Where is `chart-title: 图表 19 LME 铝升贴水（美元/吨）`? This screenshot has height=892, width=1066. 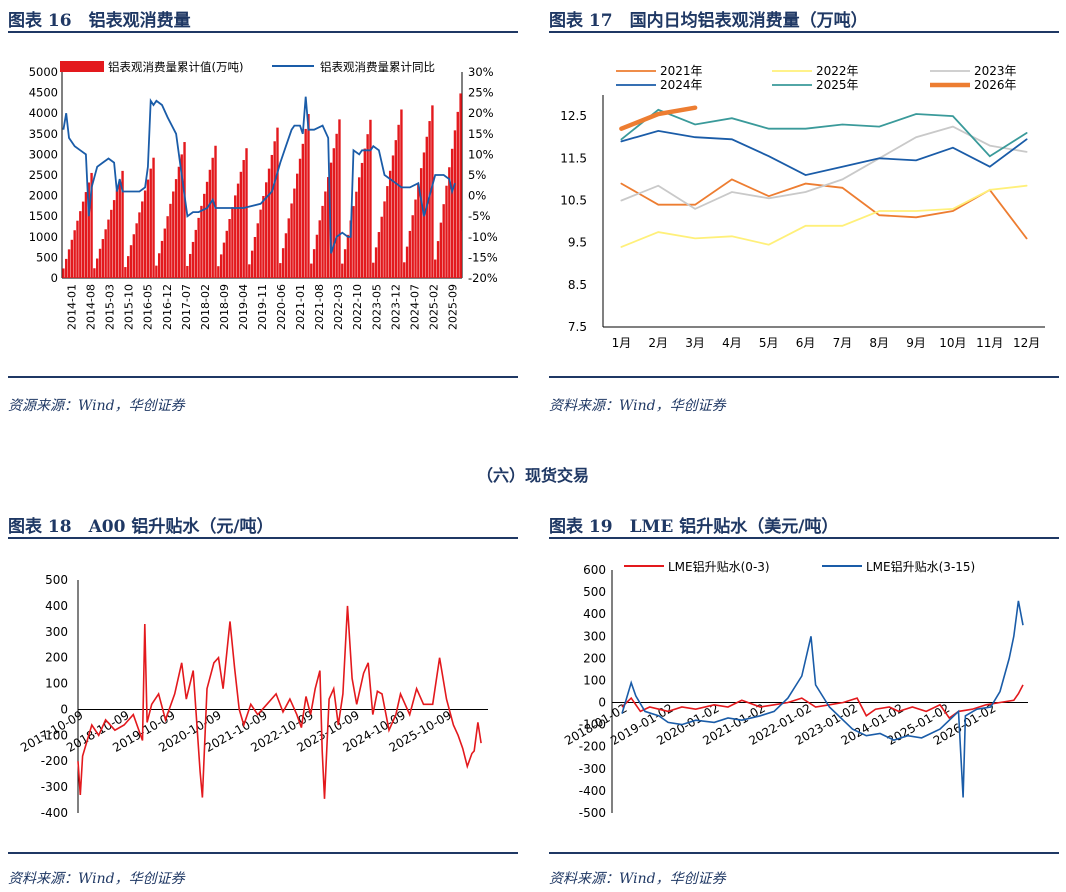 chart-title: 图表 19 LME 铝升贴水（美元/吨） is located at coordinates (694, 527).